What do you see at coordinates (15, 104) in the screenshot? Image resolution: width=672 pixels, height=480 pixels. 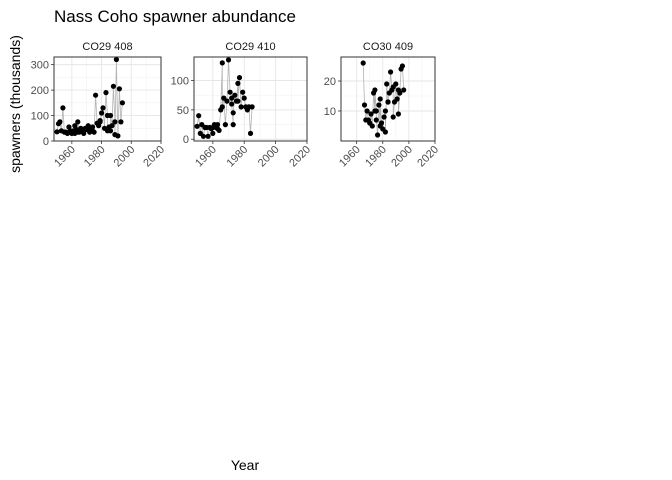 I see `y-axis-label: spawners (thousands)` at bounding box center [15, 104].